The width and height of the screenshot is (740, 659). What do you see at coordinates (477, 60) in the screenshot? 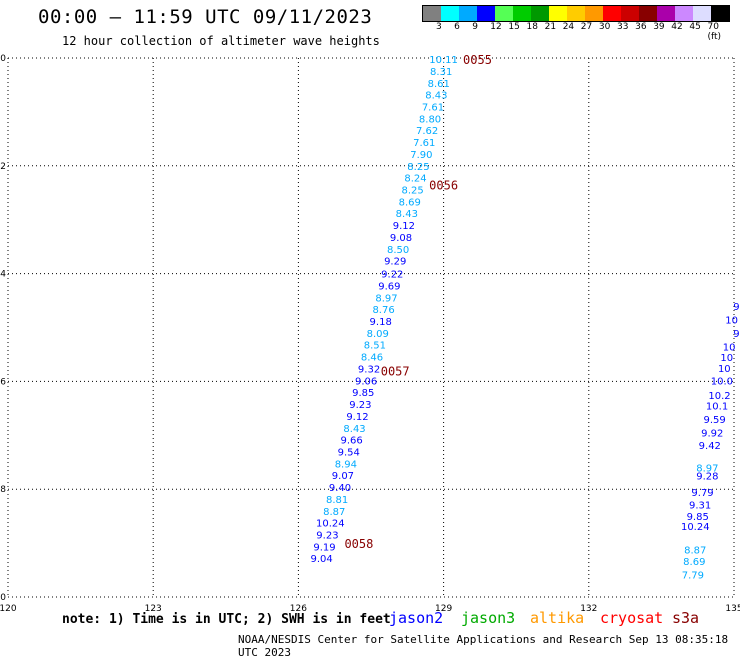
I see `pass-time-label: 0055` at bounding box center [477, 60].